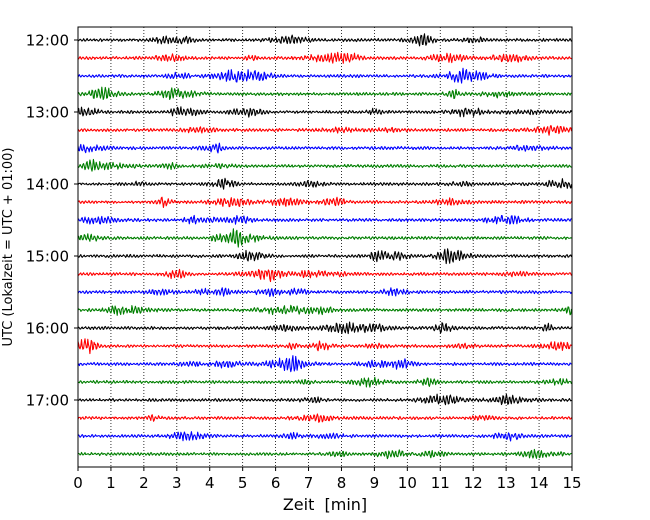 This screenshot has width=650, height=520. What do you see at coordinates (52, 221) in the screenshot?
I see `y-axis-ticks: 12:00 13:00 14:00 15:00 16:00 17:00` at bounding box center [52, 221].